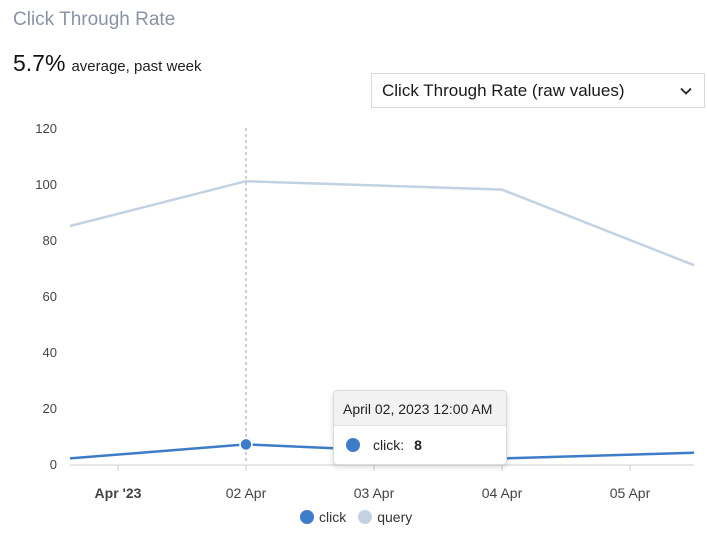  I want to click on tooltip-series-dot, so click(353, 445).